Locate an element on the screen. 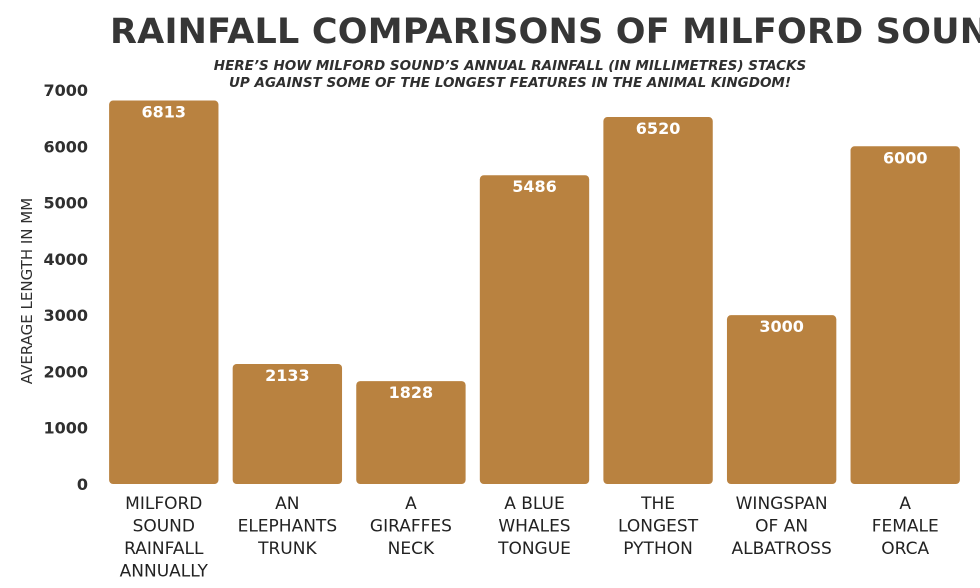 This screenshot has height=588, width=980. x-tick-label: A BLUE WHALES TONGUE is located at coordinates (534, 526).